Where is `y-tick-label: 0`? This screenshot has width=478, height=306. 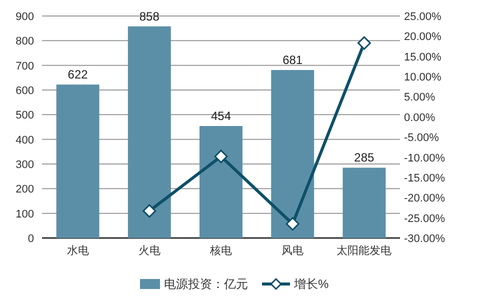
y-tick-label: 0 is located at coordinates (31, 239).